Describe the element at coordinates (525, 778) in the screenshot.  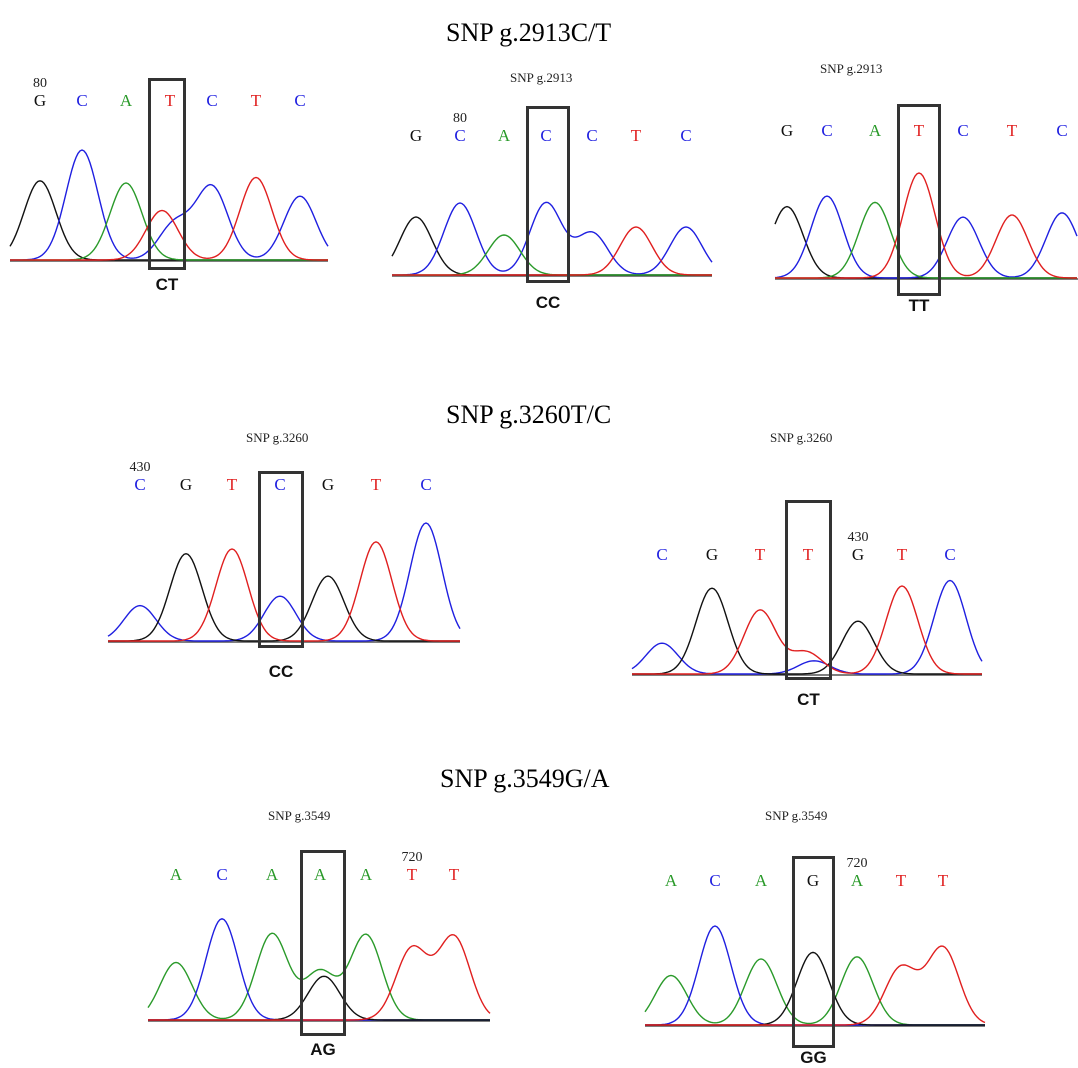
I see `section-title-3549: SNP g.3549G/A` at that location.